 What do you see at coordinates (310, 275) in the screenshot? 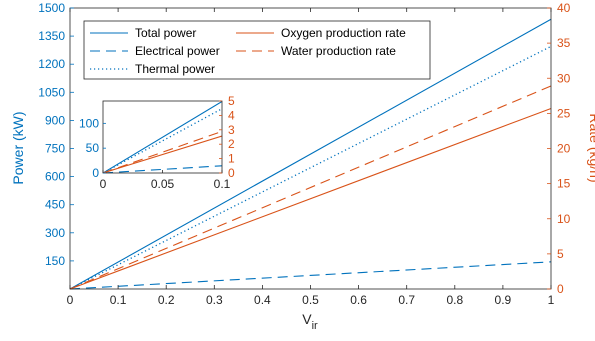
I see `series-line-electrical-power` at bounding box center [310, 275].